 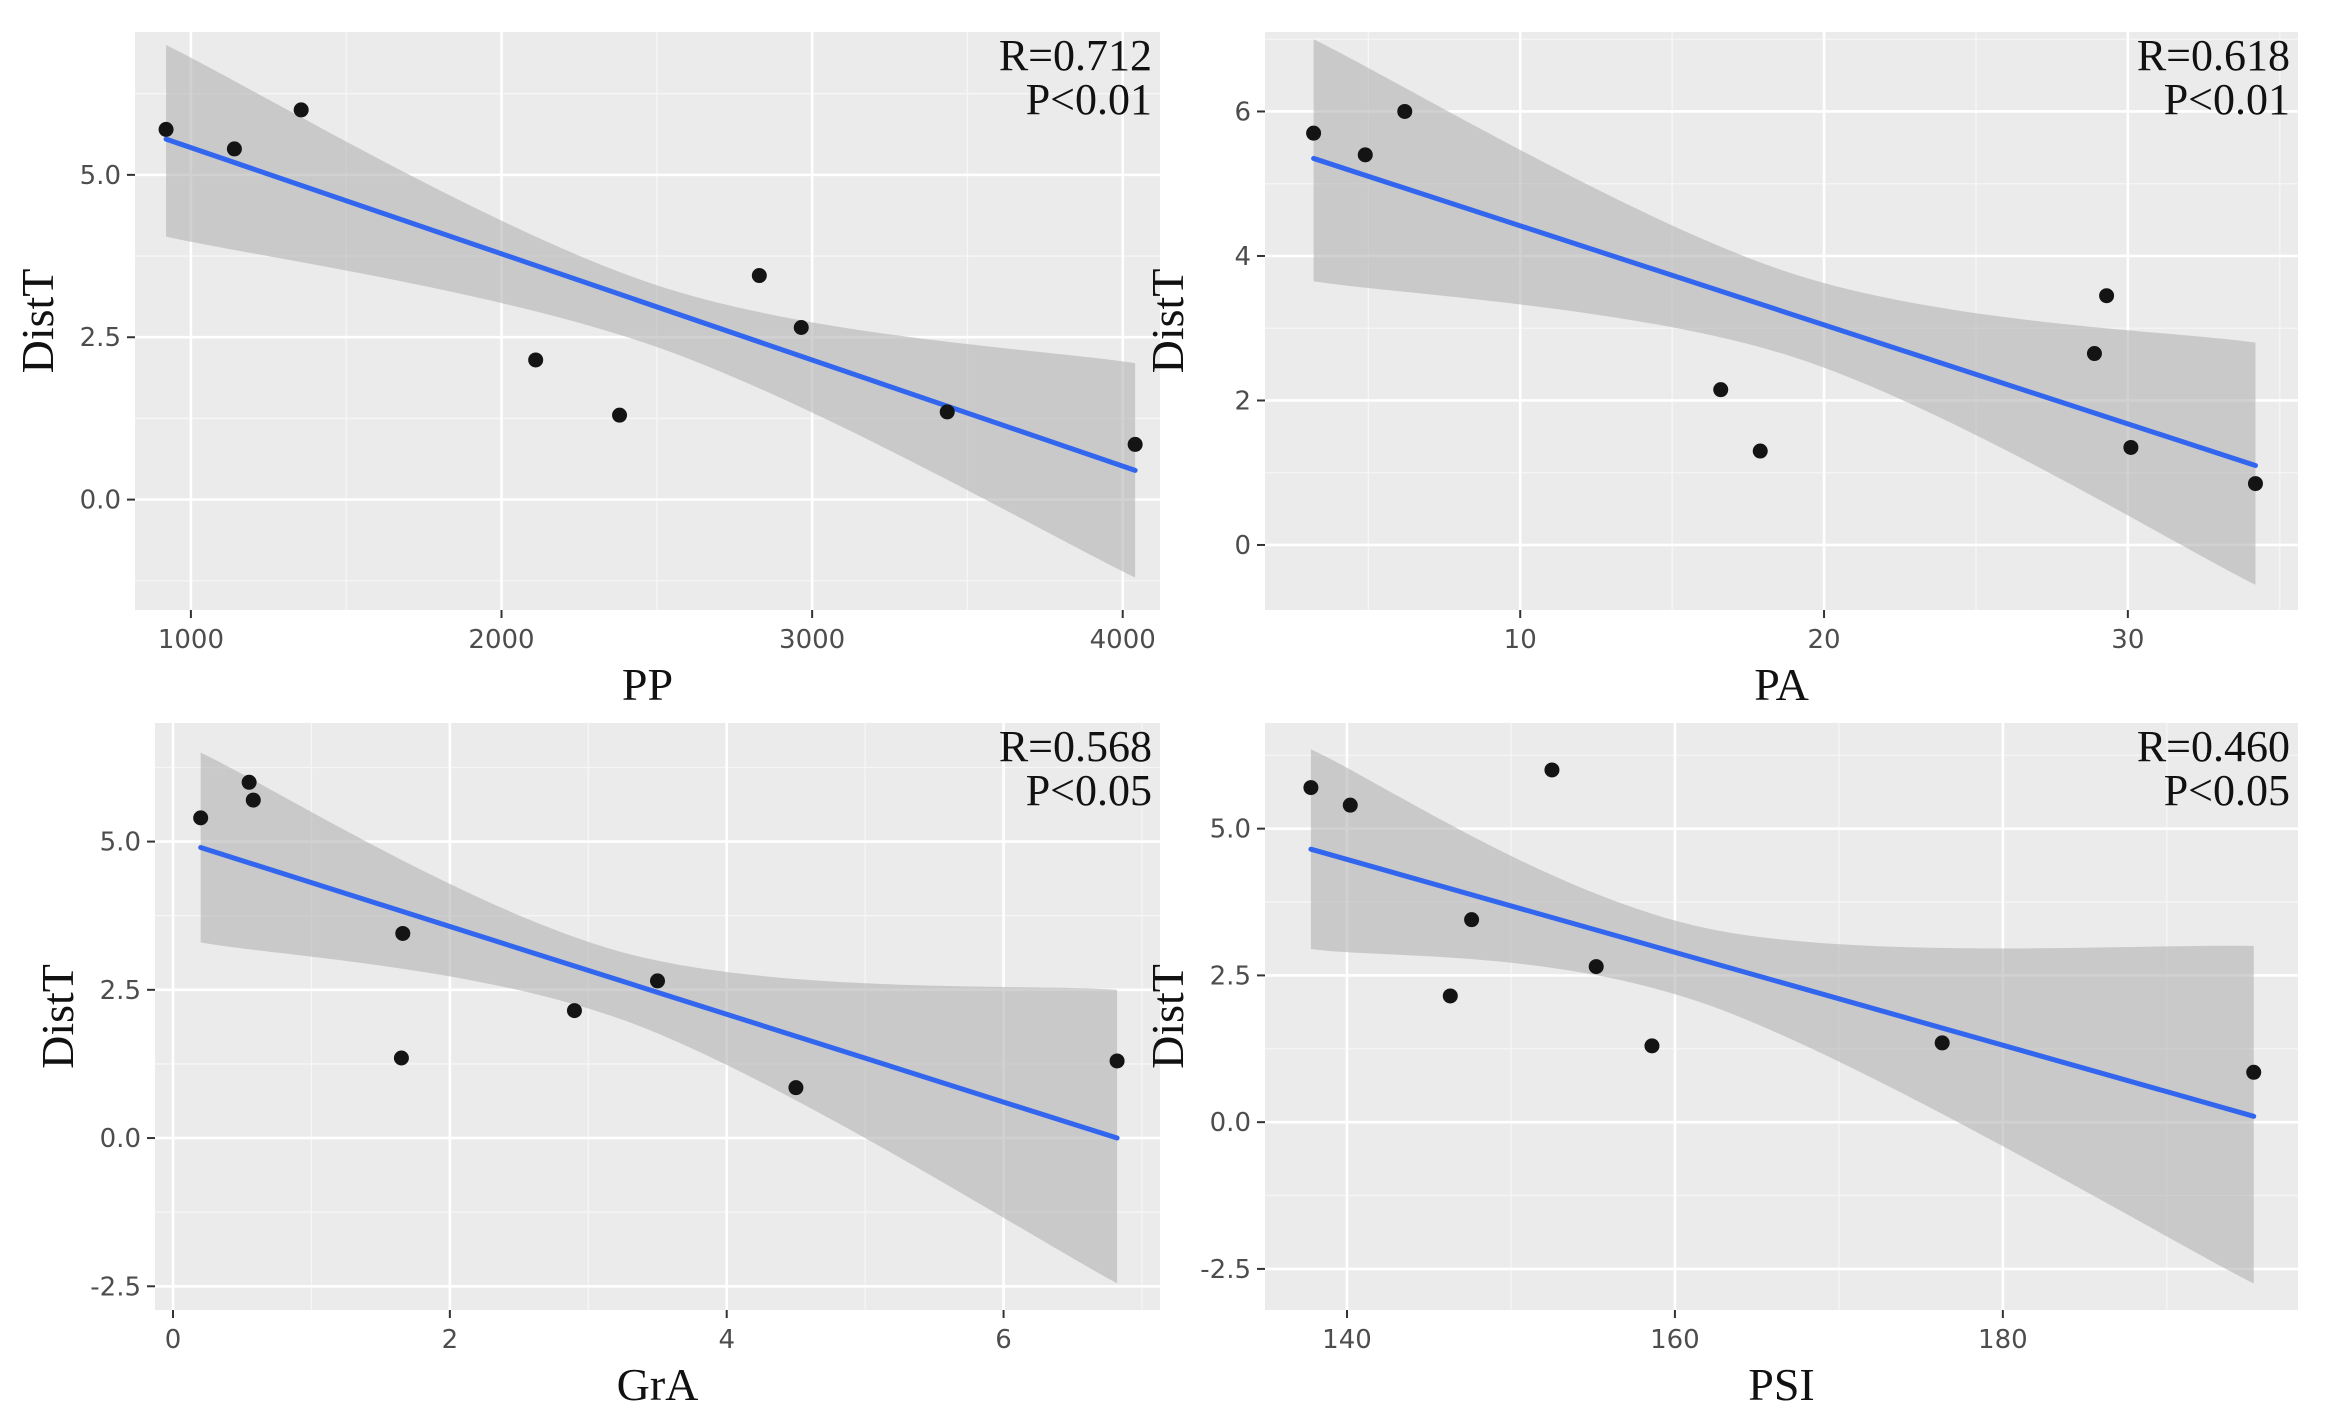 What do you see at coordinates (1347, 1340) in the screenshot?
I see `x-tick-label: 140` at bounding box center [1347, 1340].